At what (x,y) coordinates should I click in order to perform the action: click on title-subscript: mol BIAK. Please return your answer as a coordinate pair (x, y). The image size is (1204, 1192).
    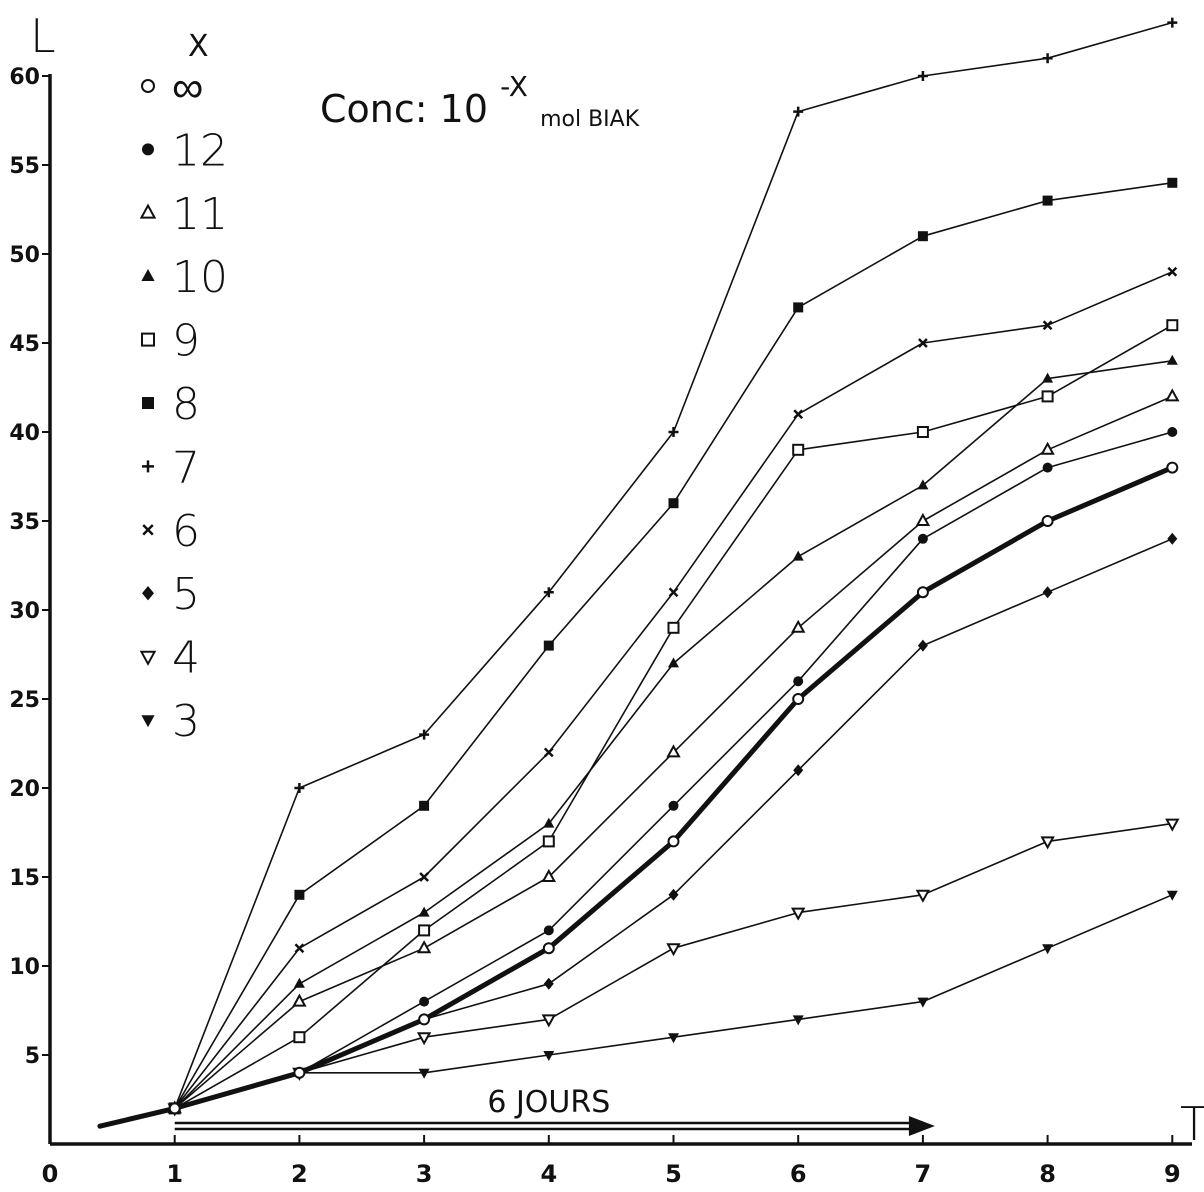
    Looking at the image, I should click on (590, 119).